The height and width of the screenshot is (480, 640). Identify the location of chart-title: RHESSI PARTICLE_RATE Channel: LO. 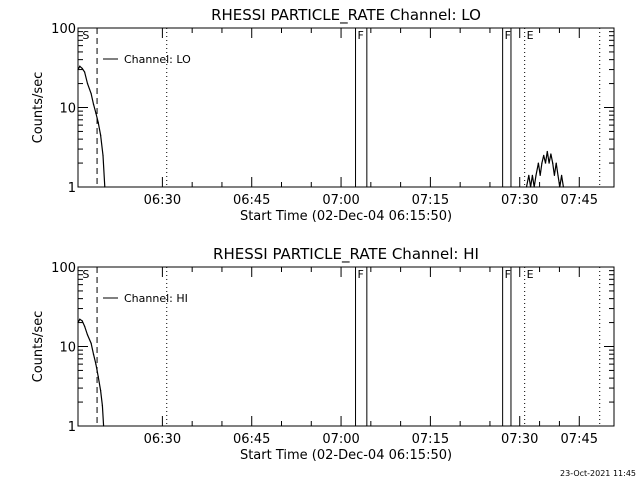
(346, 15).